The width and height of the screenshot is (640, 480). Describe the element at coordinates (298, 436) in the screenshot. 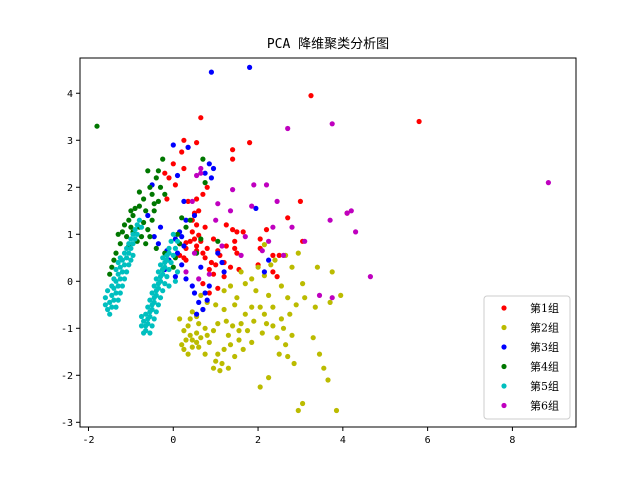

I see `x-axis: -2 0 2 4 6 8` at that location.